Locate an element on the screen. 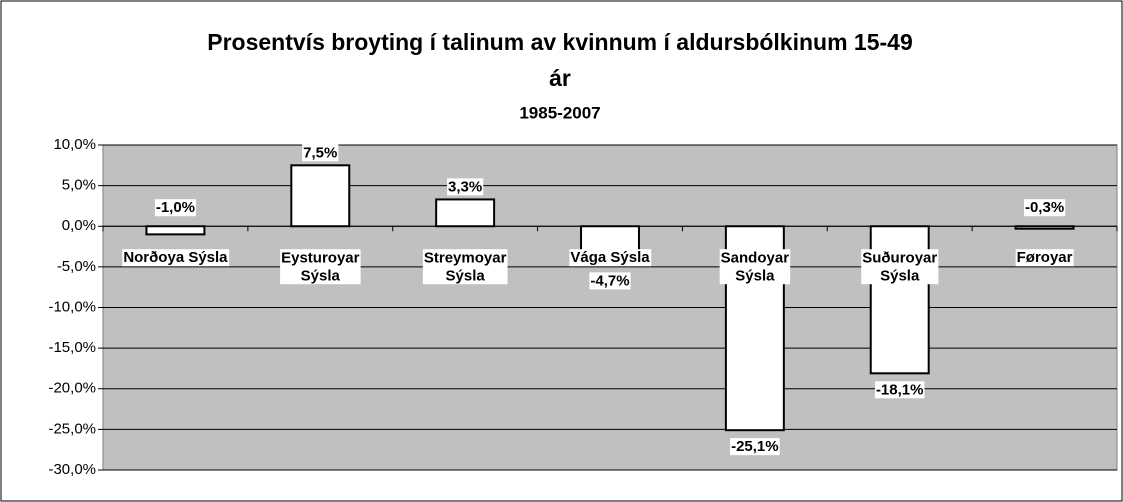  x-tick-label: Norðoya Sýsla is located at coordinates (175, 257).